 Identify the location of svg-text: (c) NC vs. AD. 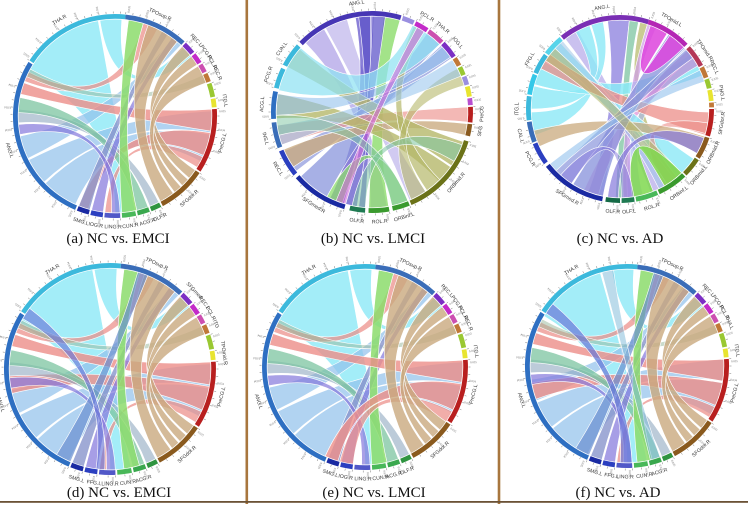
(620, 239).